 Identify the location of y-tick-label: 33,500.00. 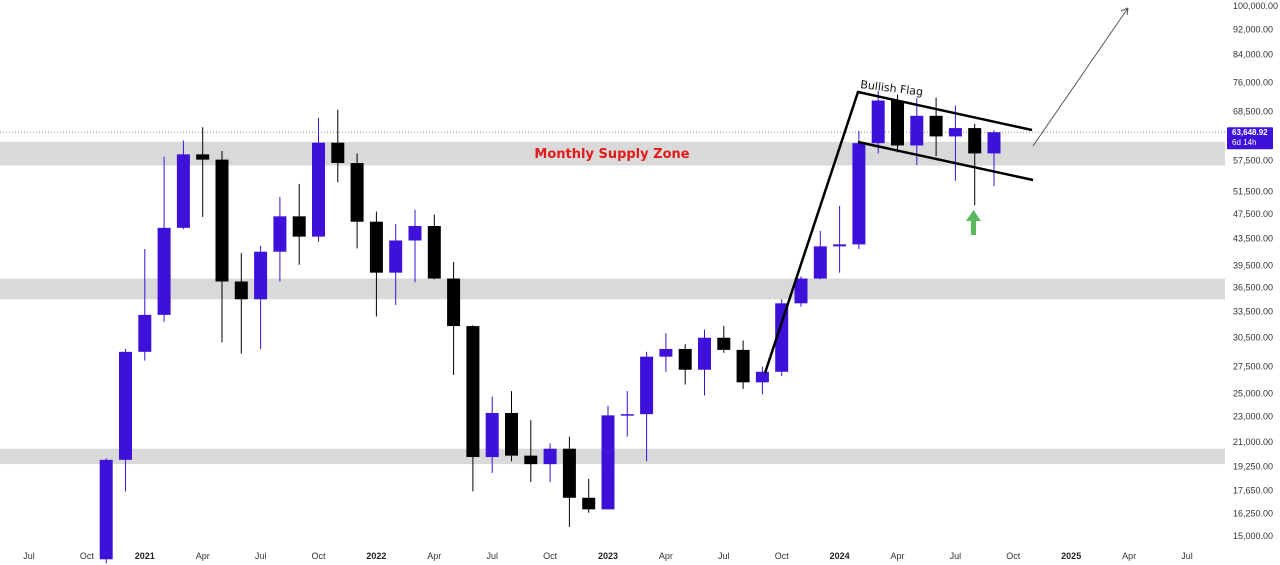
(1253, 312).